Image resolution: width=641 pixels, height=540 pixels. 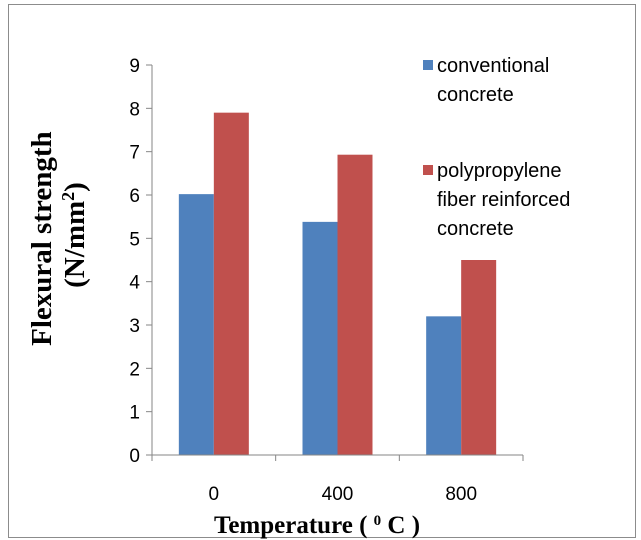 What do you see at coordinates (134, 196) in the screenshot?
I see `y-tick-label: 6` at bounding box center [134, 196].